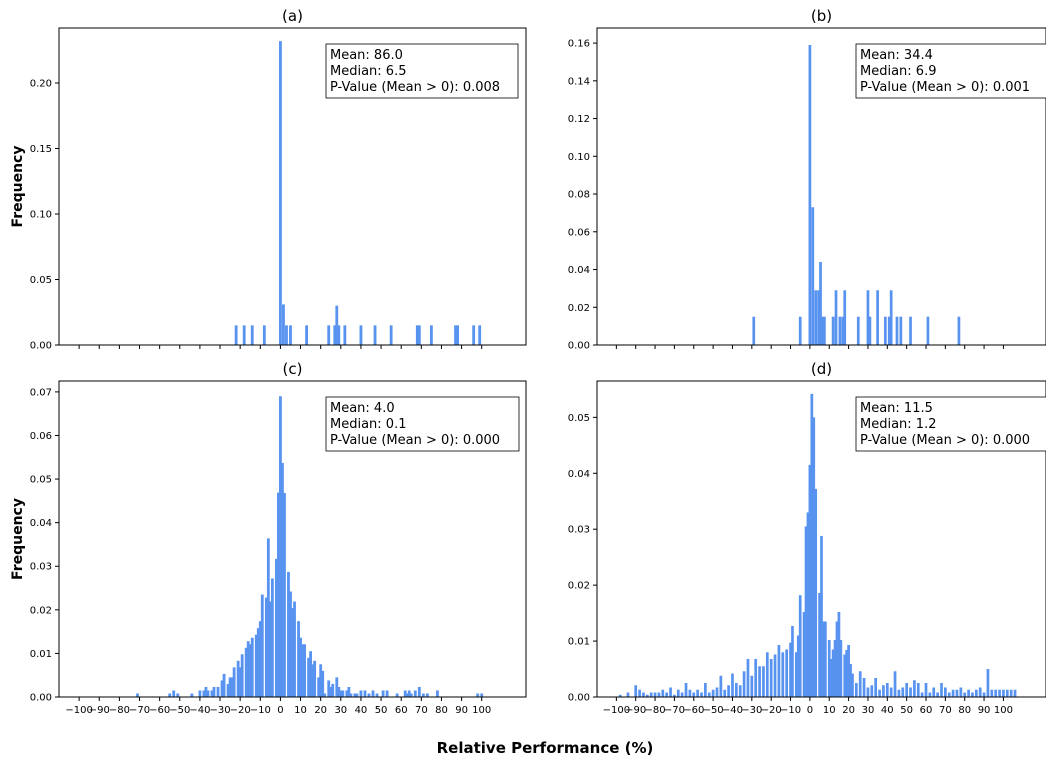  What do you see at coordinates (945, 710) in the screenshot?
I see `x-tick-label: 70` at bounding box center [945, 710].